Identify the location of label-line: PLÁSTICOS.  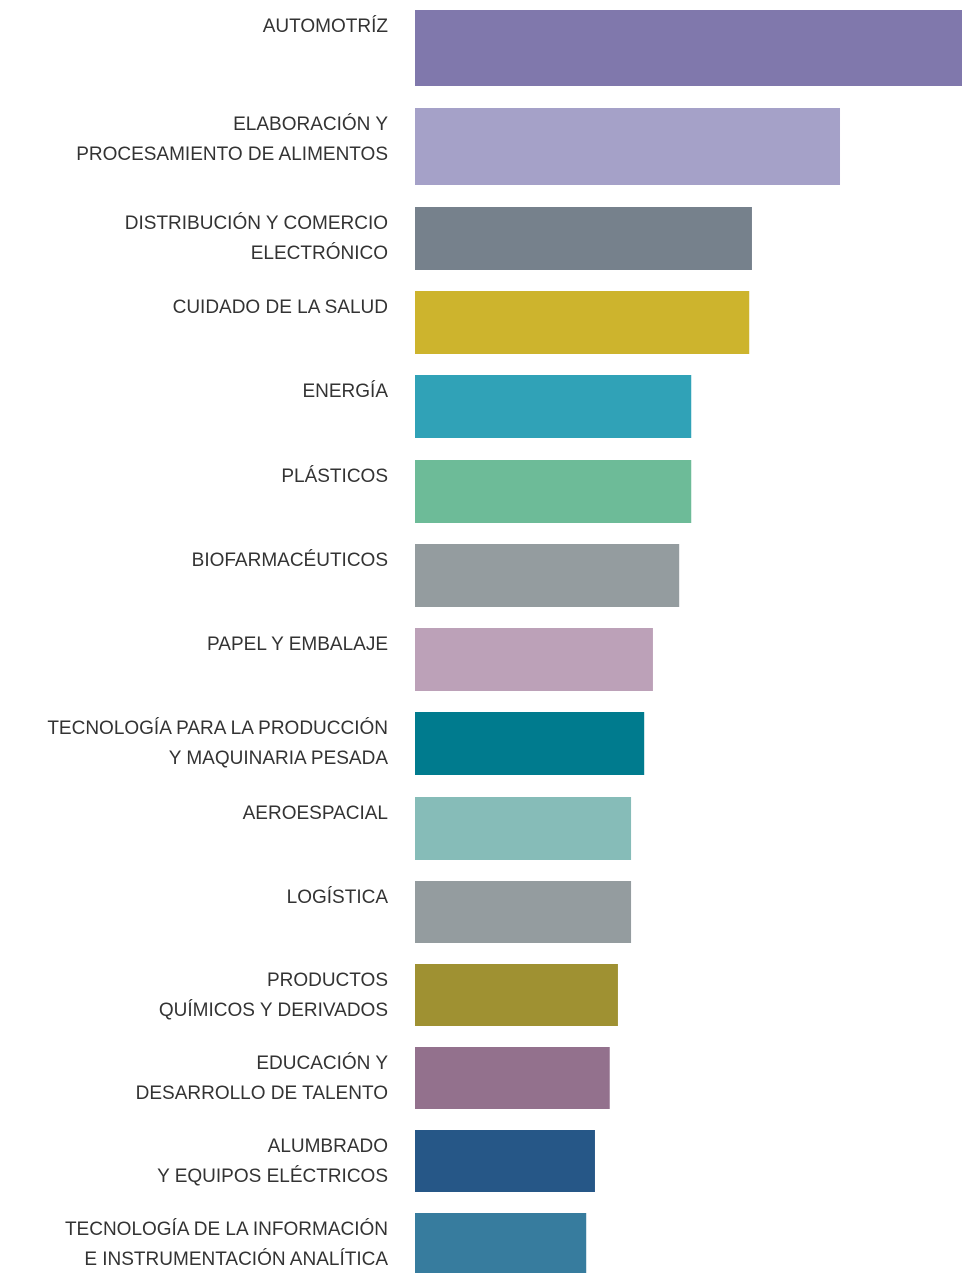
(334, 476).